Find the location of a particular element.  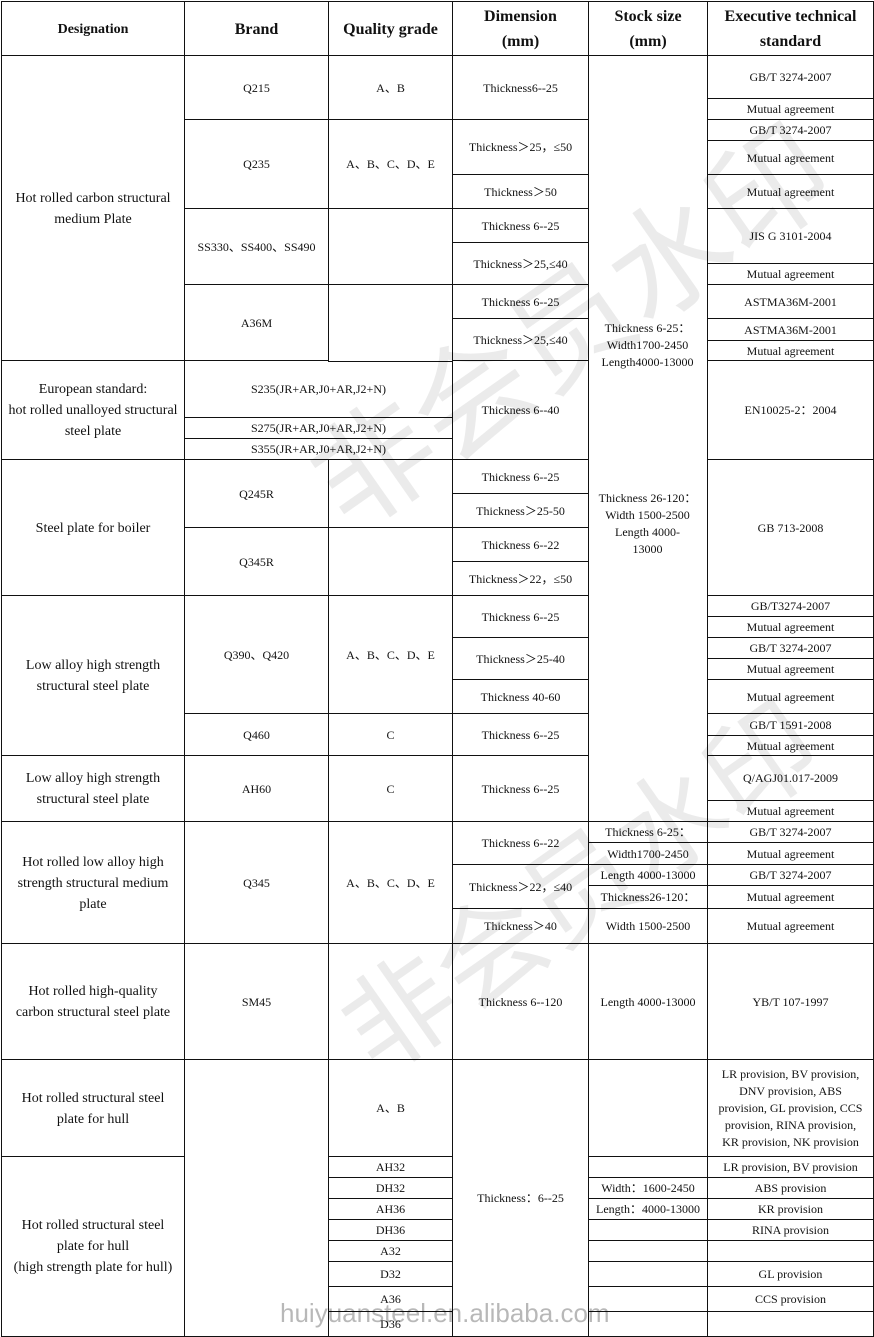

standard-cell-text: RINA provision is located at coordinates (790, 1230).